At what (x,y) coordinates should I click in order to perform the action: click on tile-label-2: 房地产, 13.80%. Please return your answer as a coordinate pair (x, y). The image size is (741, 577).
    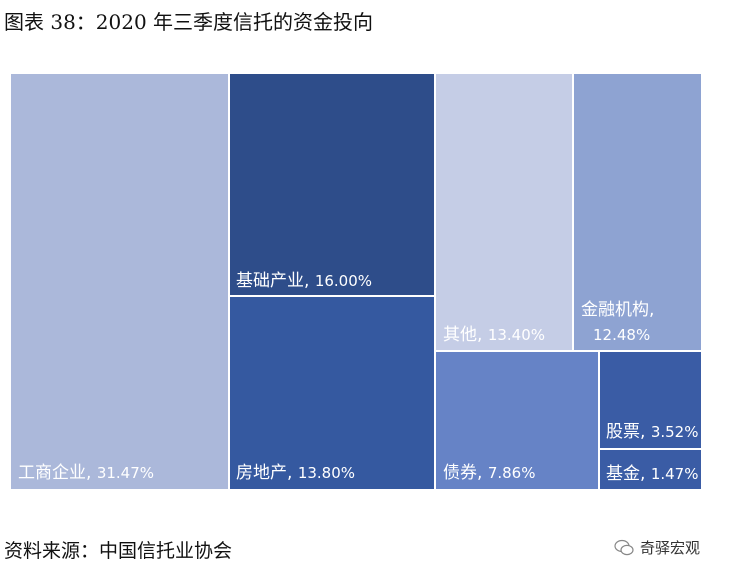
    Looking at the image, I should click on (295, 473).